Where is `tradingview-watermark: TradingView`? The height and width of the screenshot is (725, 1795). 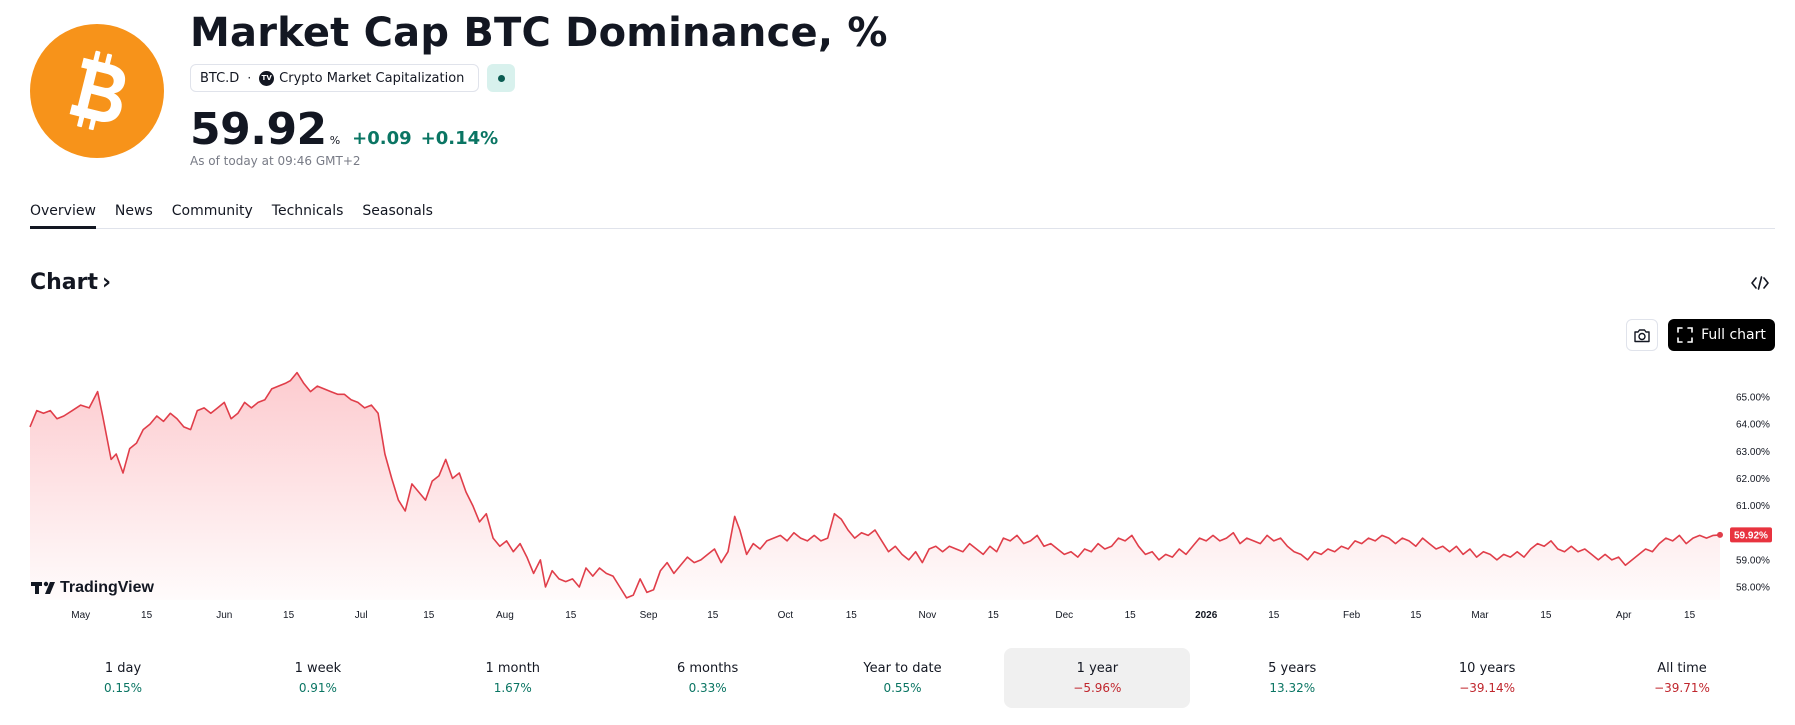
tradingview-watermark: TradingView is located at coordinates (93, 587).